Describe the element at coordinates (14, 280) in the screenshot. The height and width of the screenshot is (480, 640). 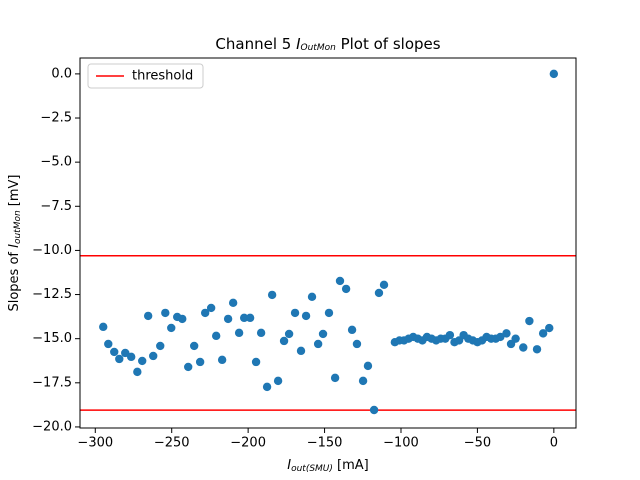
I see `y-label-text: Slopes of` at that location.